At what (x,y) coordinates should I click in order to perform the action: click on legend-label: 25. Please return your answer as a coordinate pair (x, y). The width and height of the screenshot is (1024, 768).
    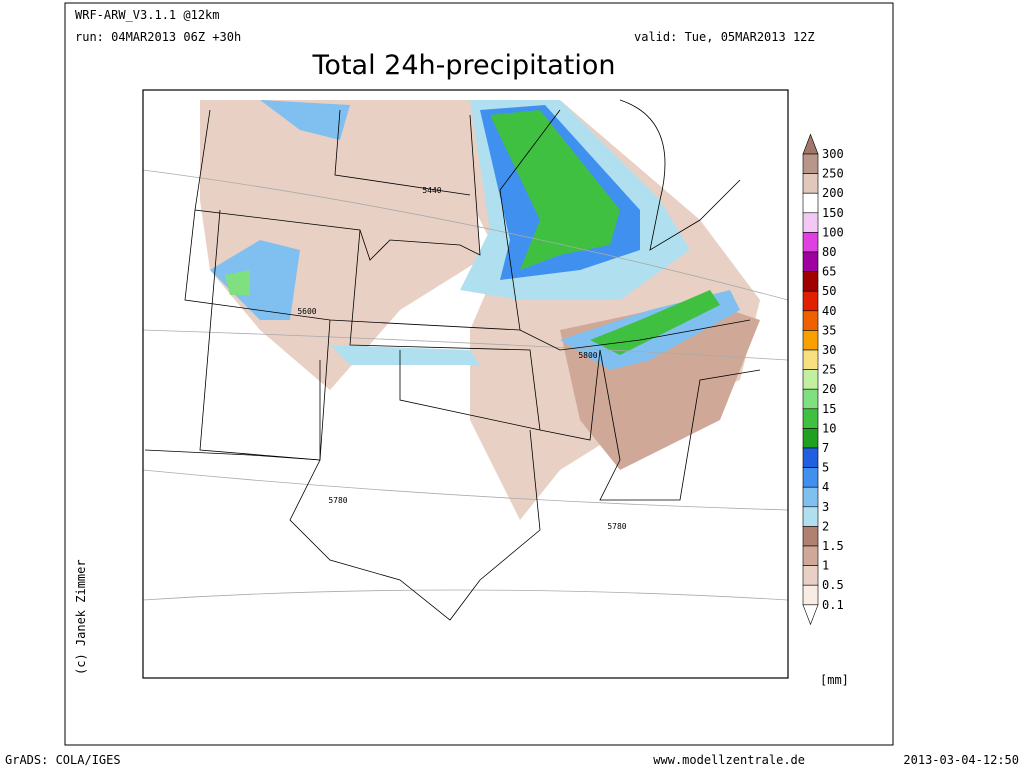
    Looking at the image, I should click on (829, 370).